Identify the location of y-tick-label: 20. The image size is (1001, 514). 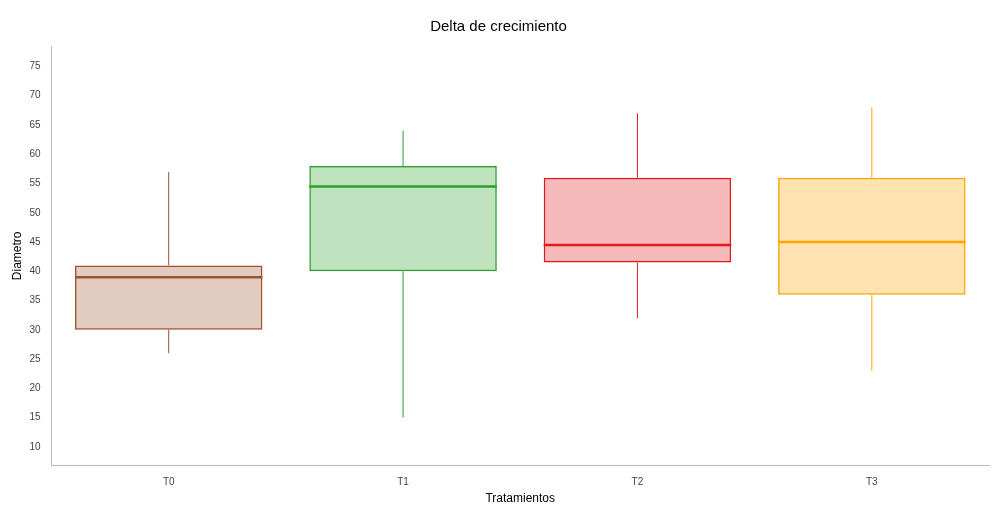
(35, 388).